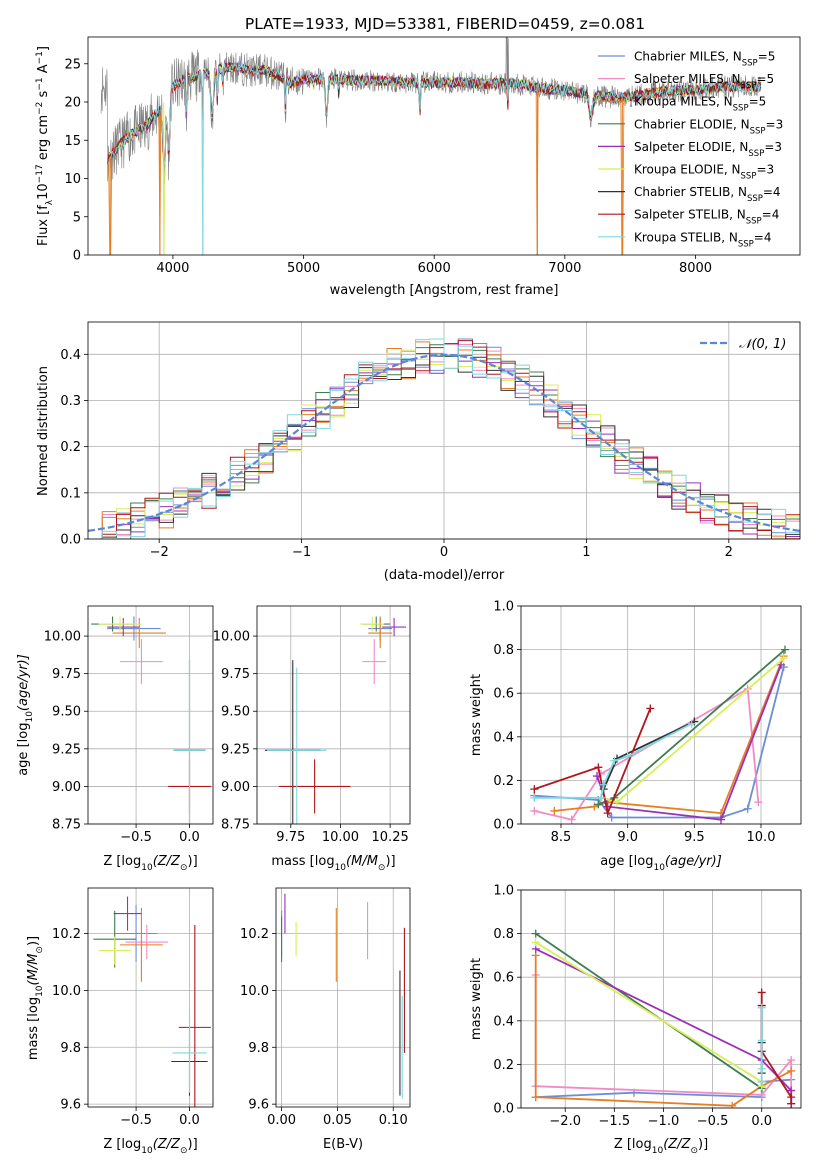 The image size is (819, 1170). What do you see at coordinates (503, 934) in the screenshot?
I see `y-tick-label: 0.8` at bounding box center [503, 934].